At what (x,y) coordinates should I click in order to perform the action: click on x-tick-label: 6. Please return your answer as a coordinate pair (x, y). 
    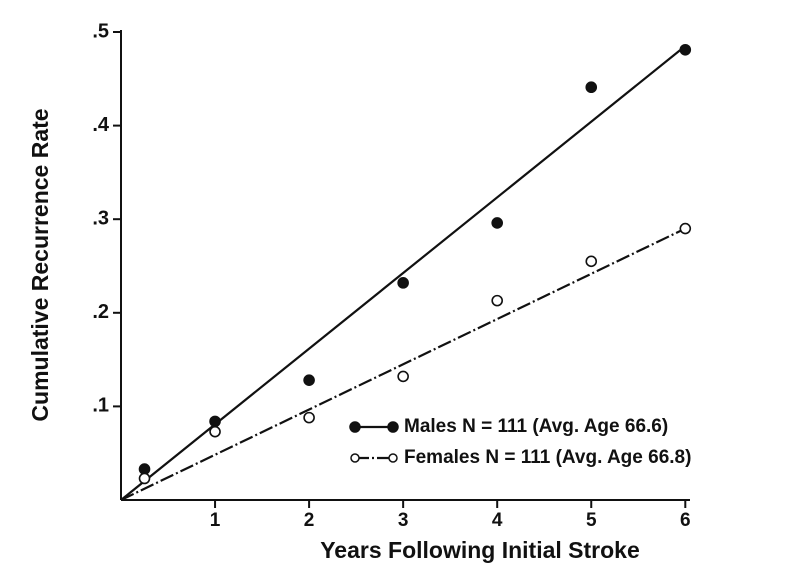
    Looking at the image, I should click on (685, 520).